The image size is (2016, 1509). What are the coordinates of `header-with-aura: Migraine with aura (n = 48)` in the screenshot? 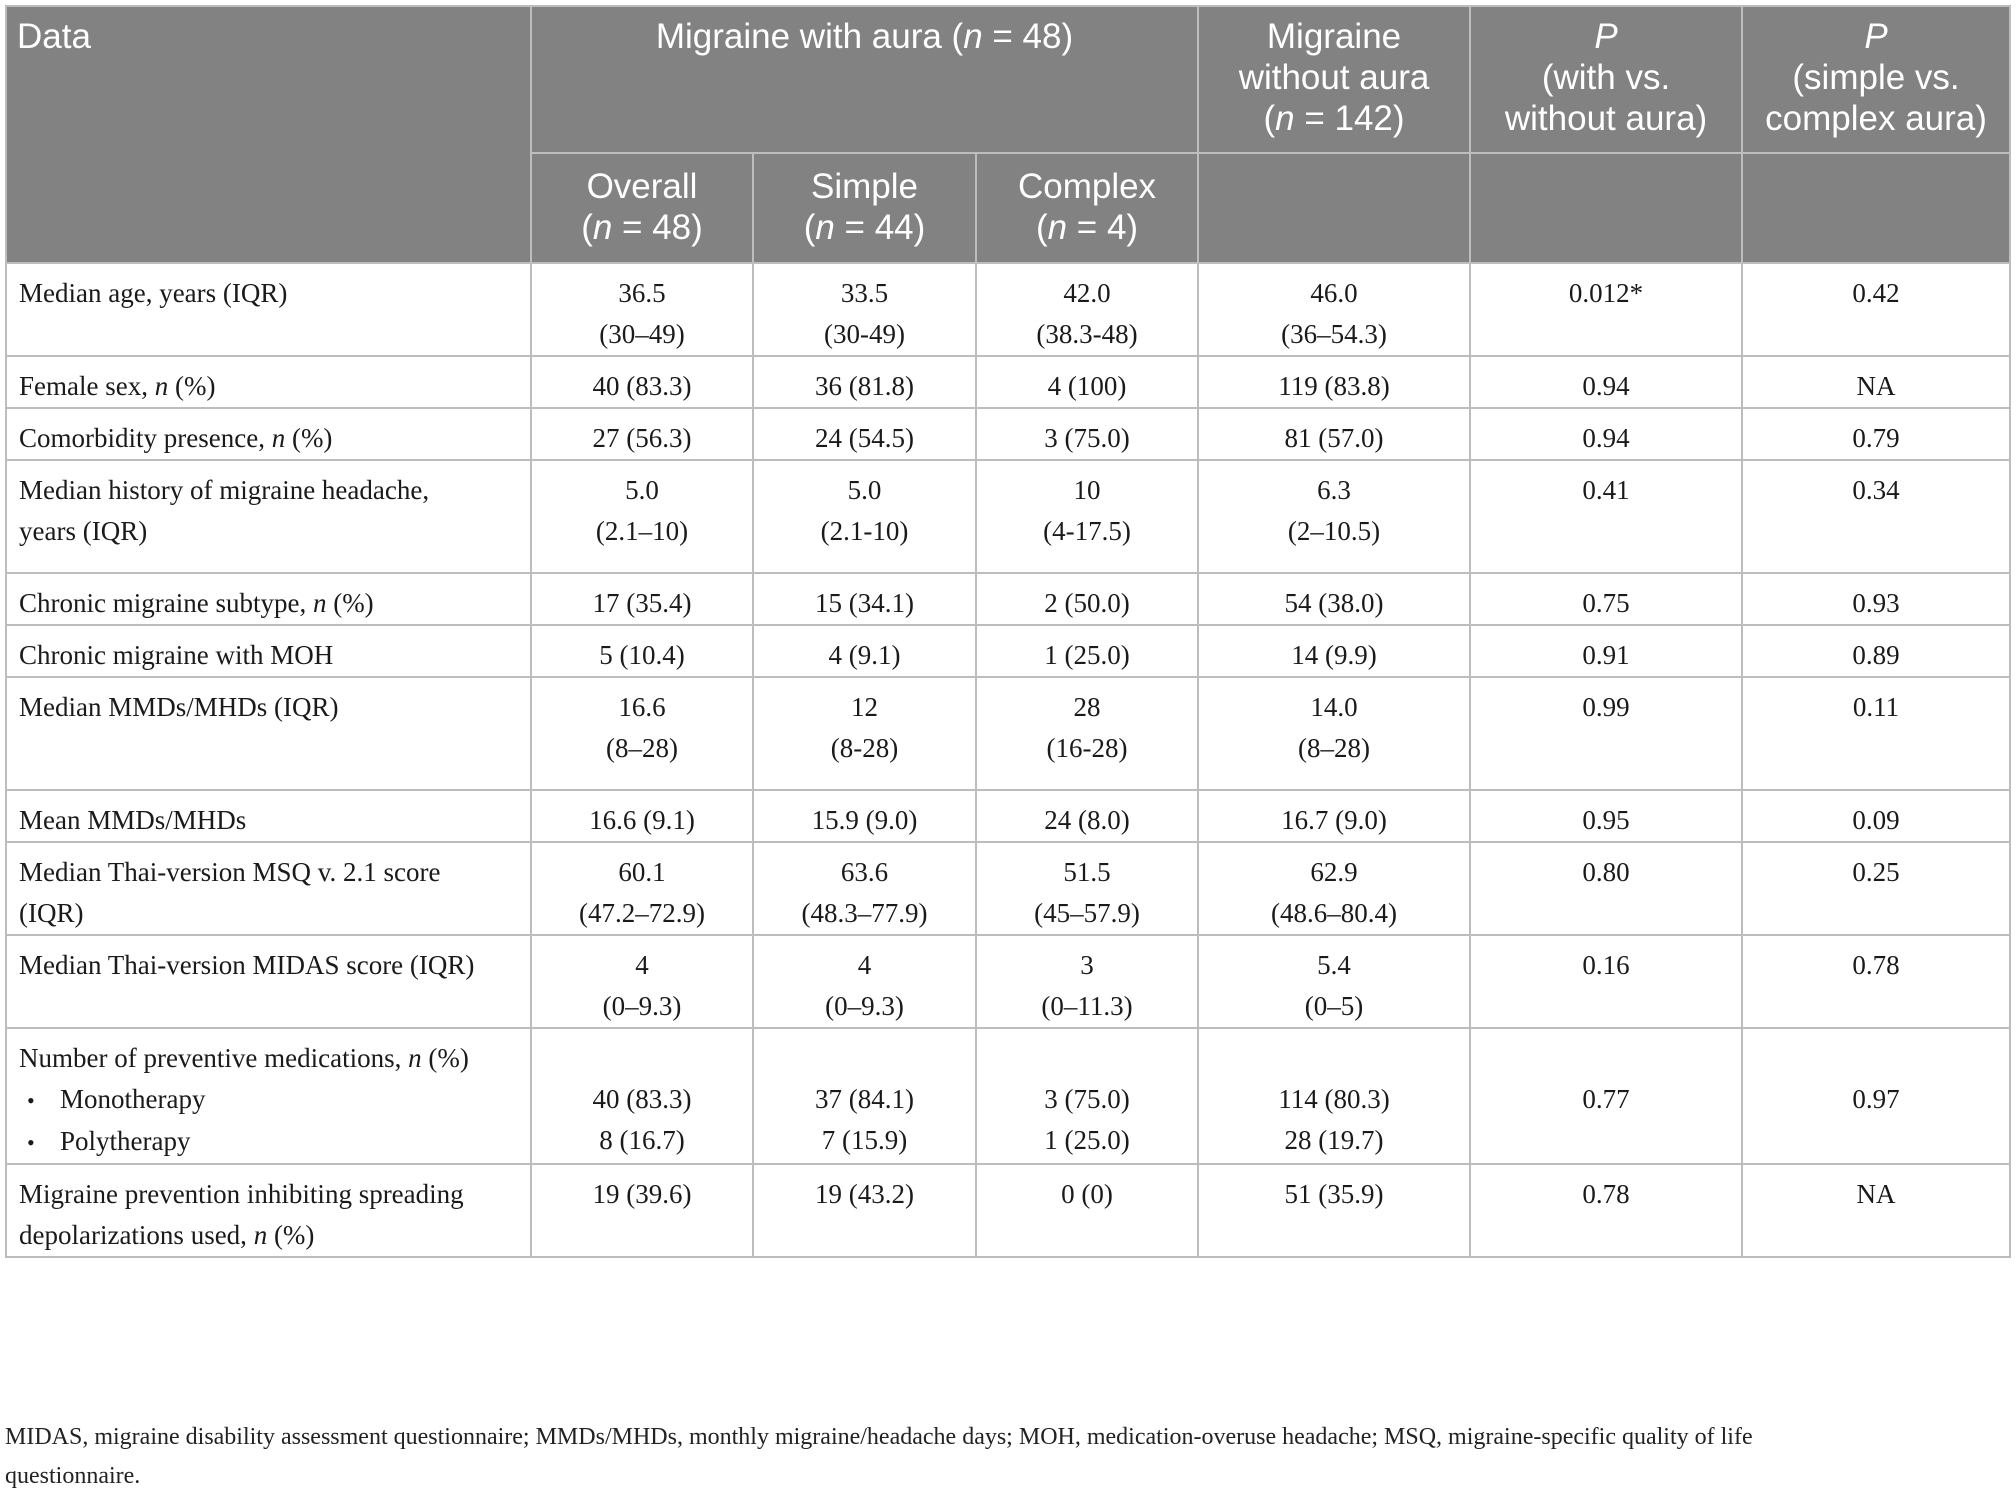 It's located at (864, 79).